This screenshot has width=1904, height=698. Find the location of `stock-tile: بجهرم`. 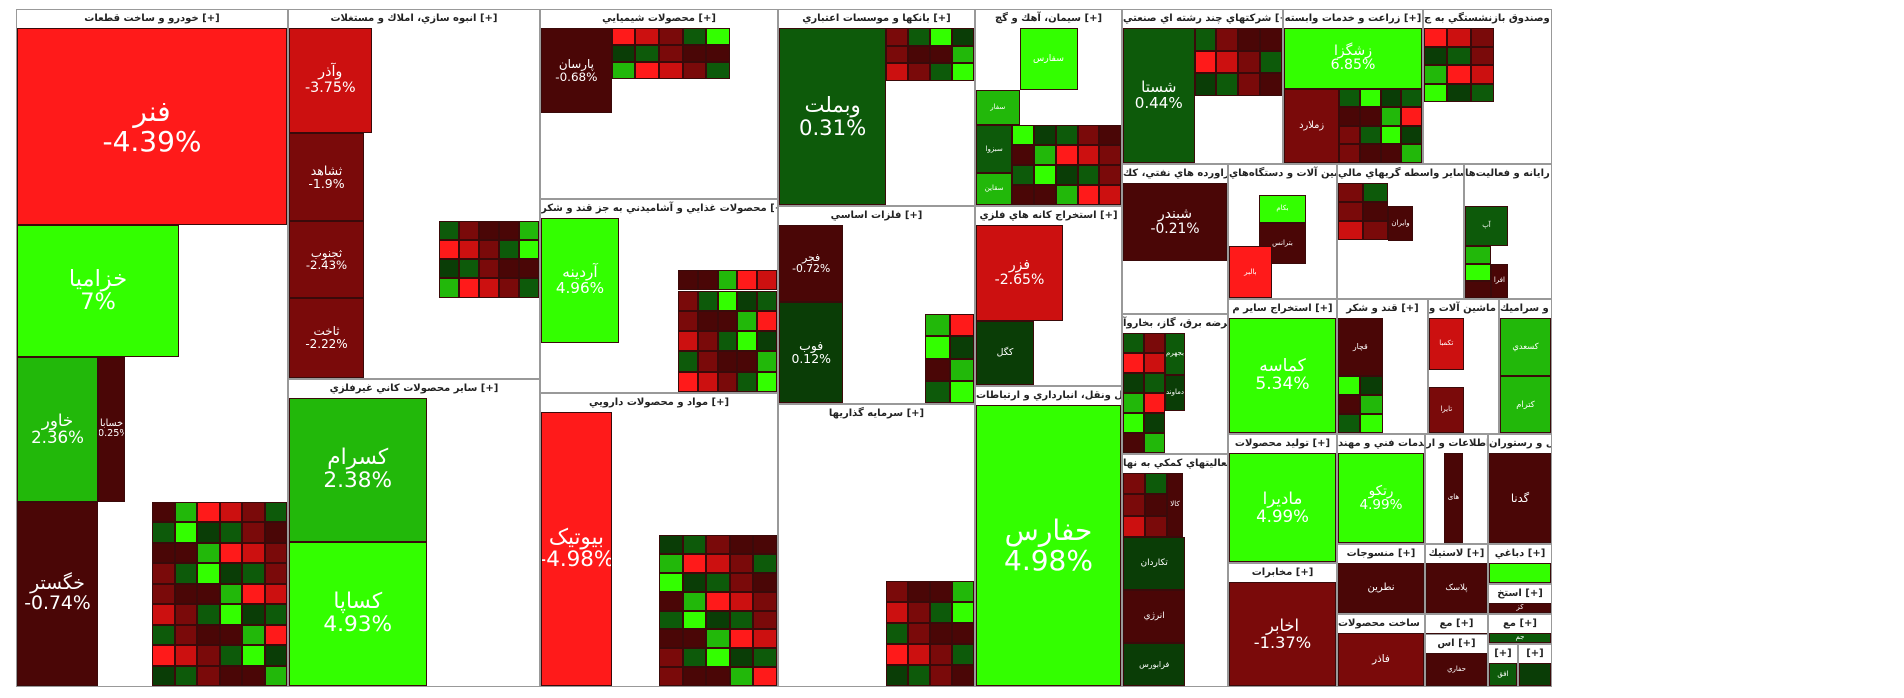

stock-tile: بجهرم is located at coordinates (1175, 354).